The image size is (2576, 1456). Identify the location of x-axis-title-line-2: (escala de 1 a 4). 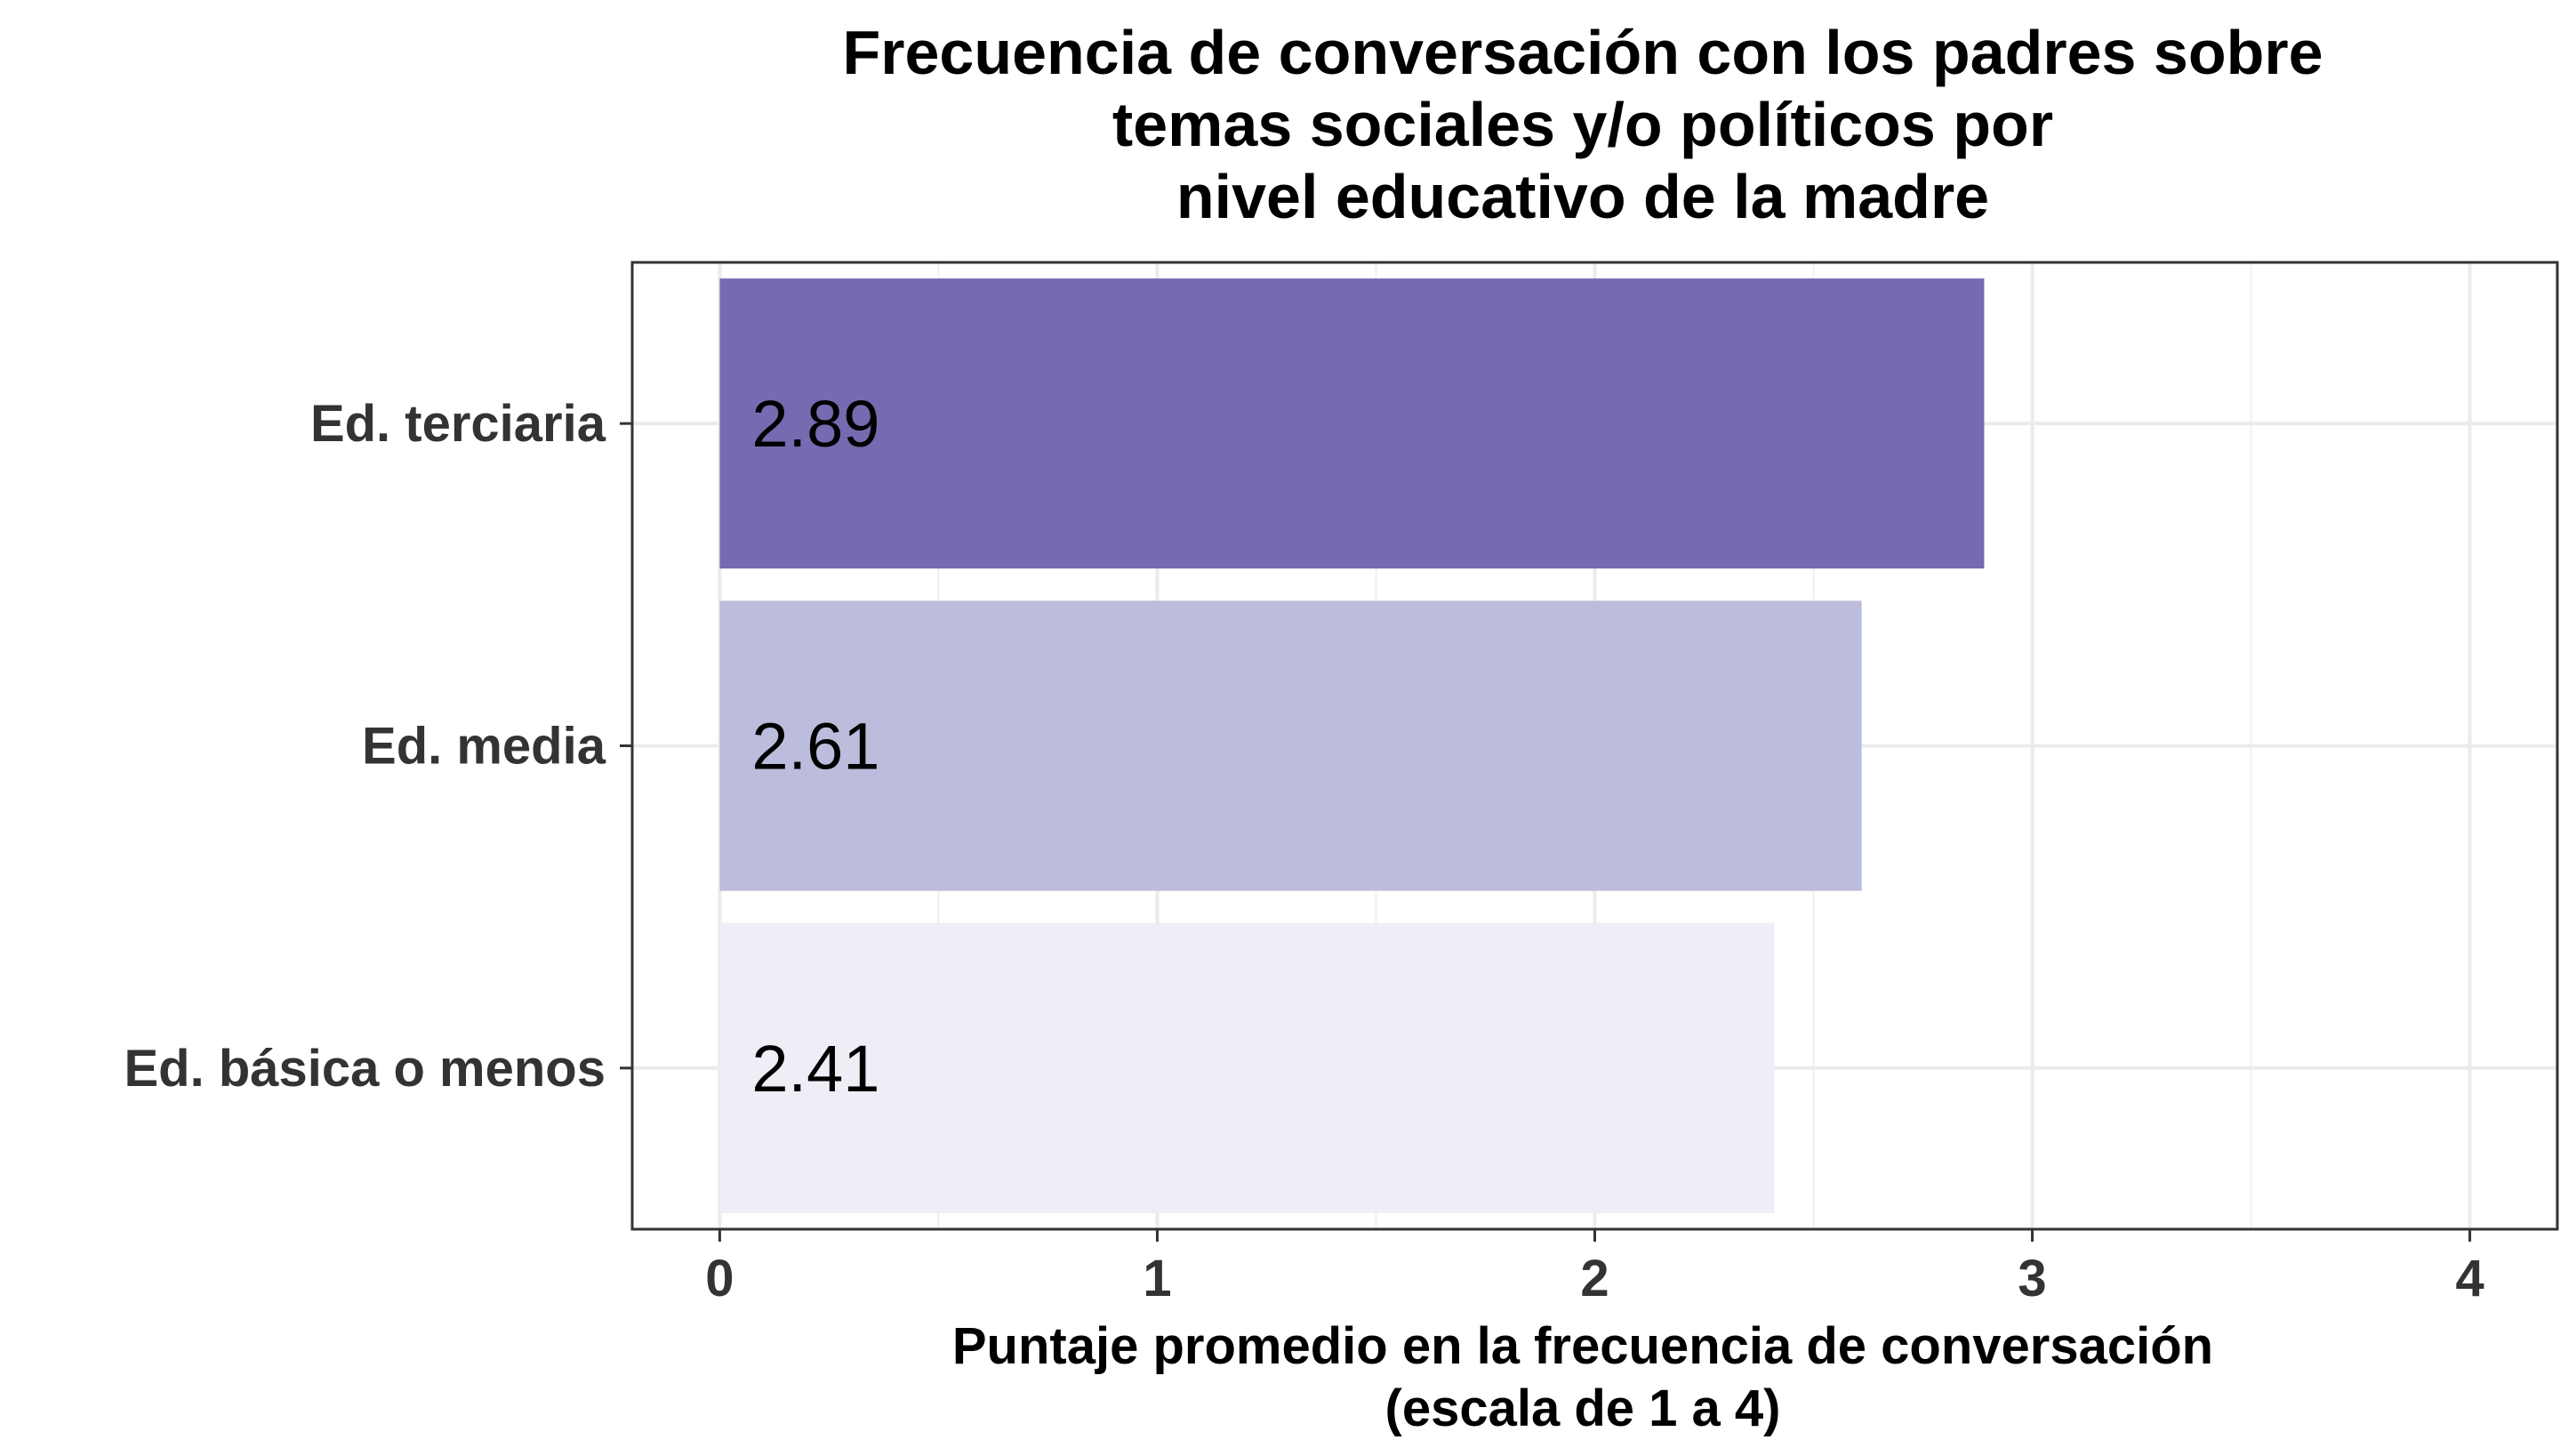
(1583, 1408).